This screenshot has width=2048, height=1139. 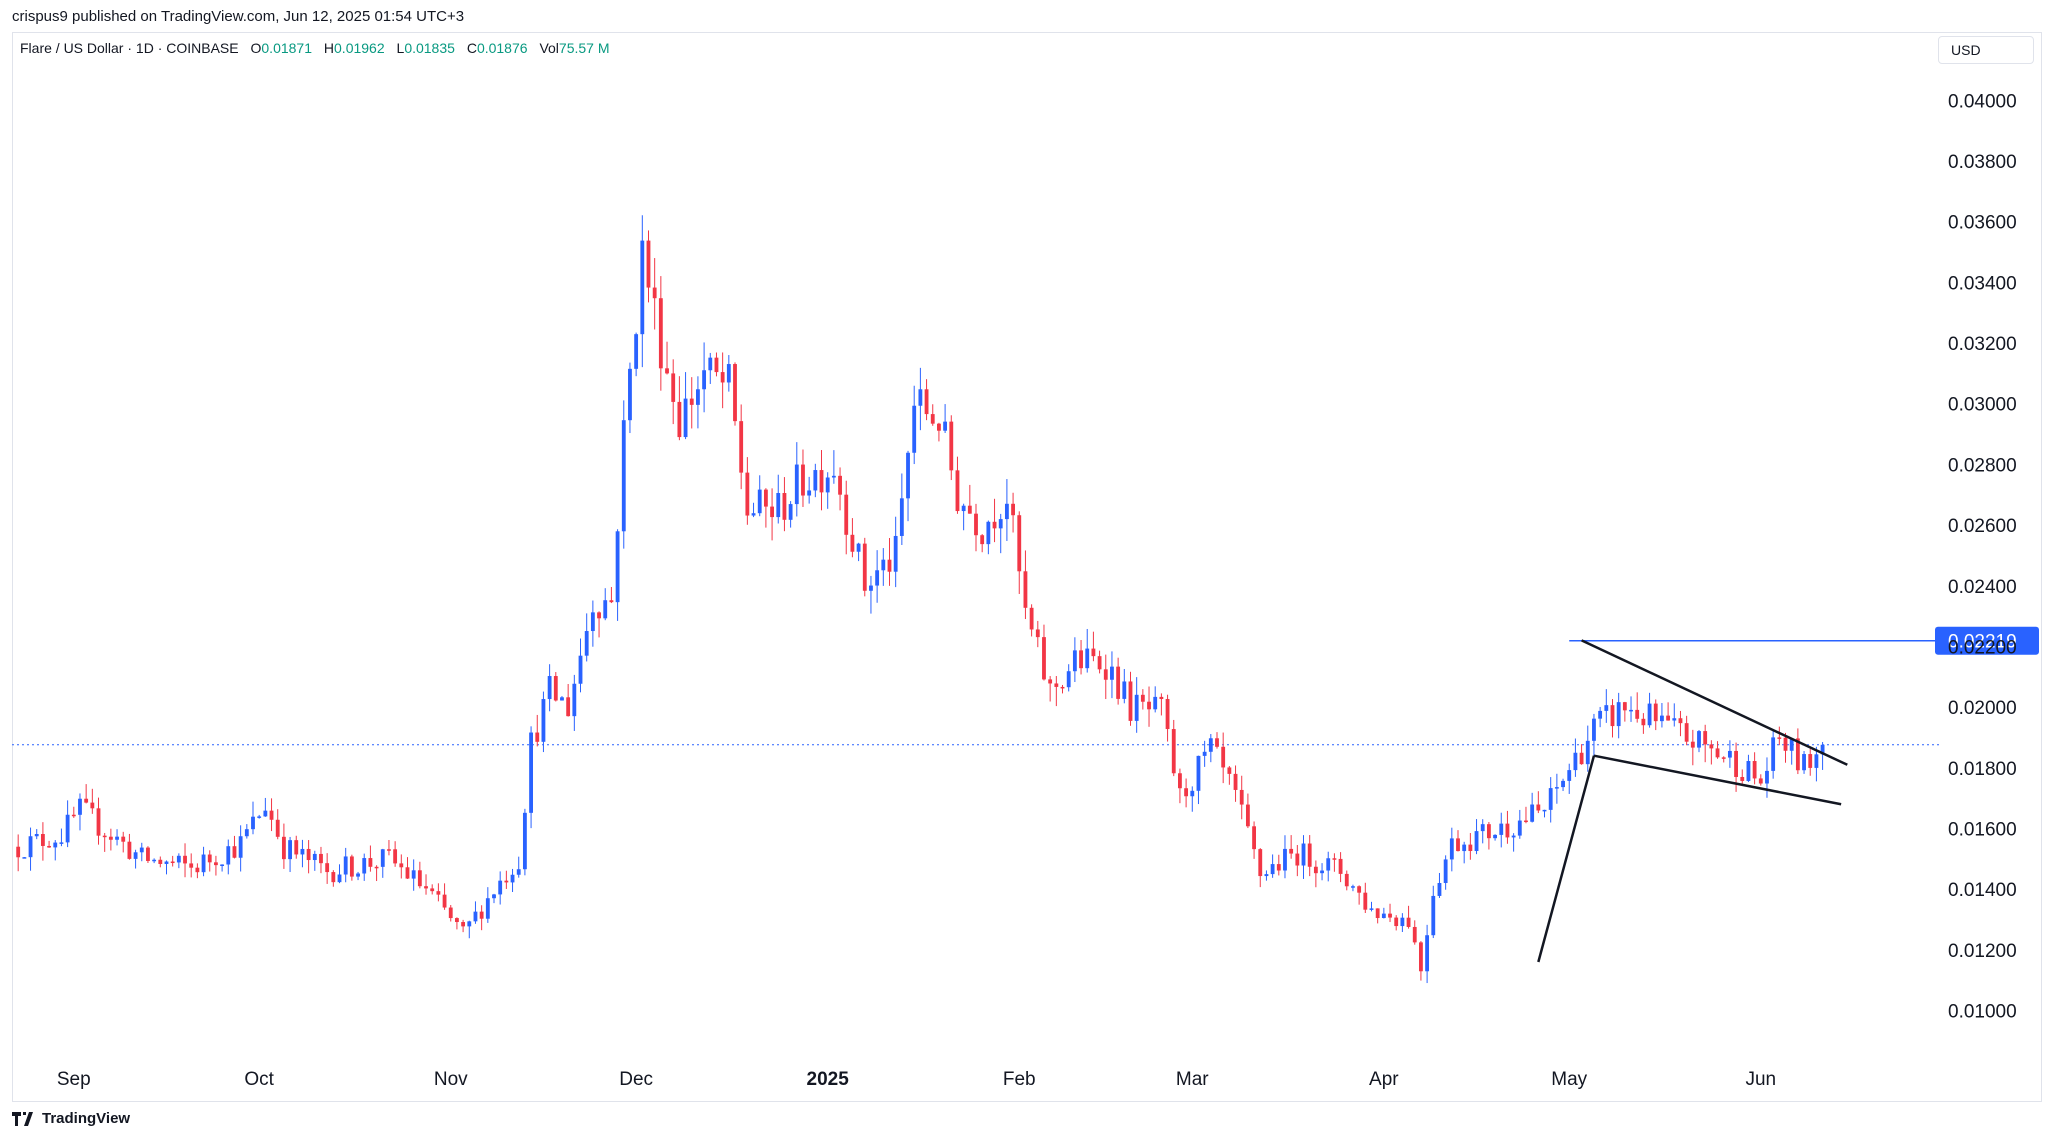 What do you see at coordinates (1982, 587) in the screenshot?
I see `y-tick-label: 0.02400` at bounding box center [1982, 587].